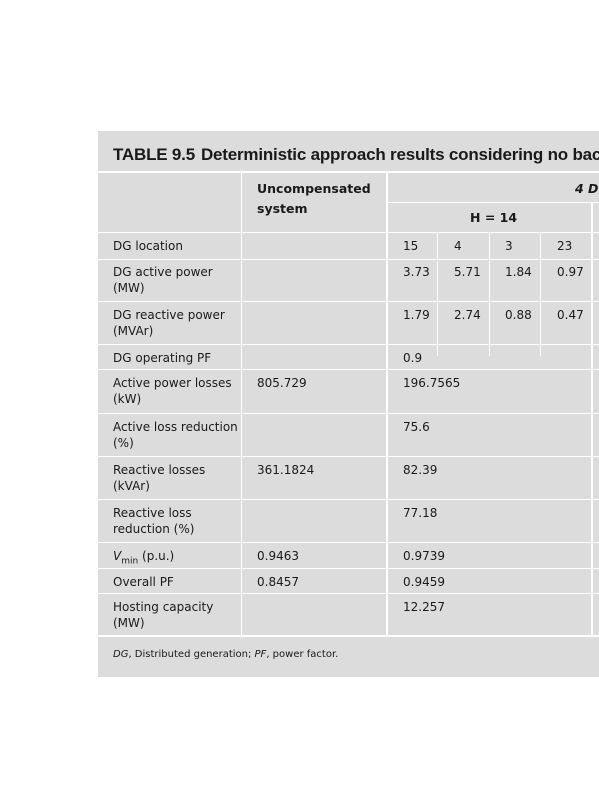  I want to click on header-h: H = 14, so click(494, 217).